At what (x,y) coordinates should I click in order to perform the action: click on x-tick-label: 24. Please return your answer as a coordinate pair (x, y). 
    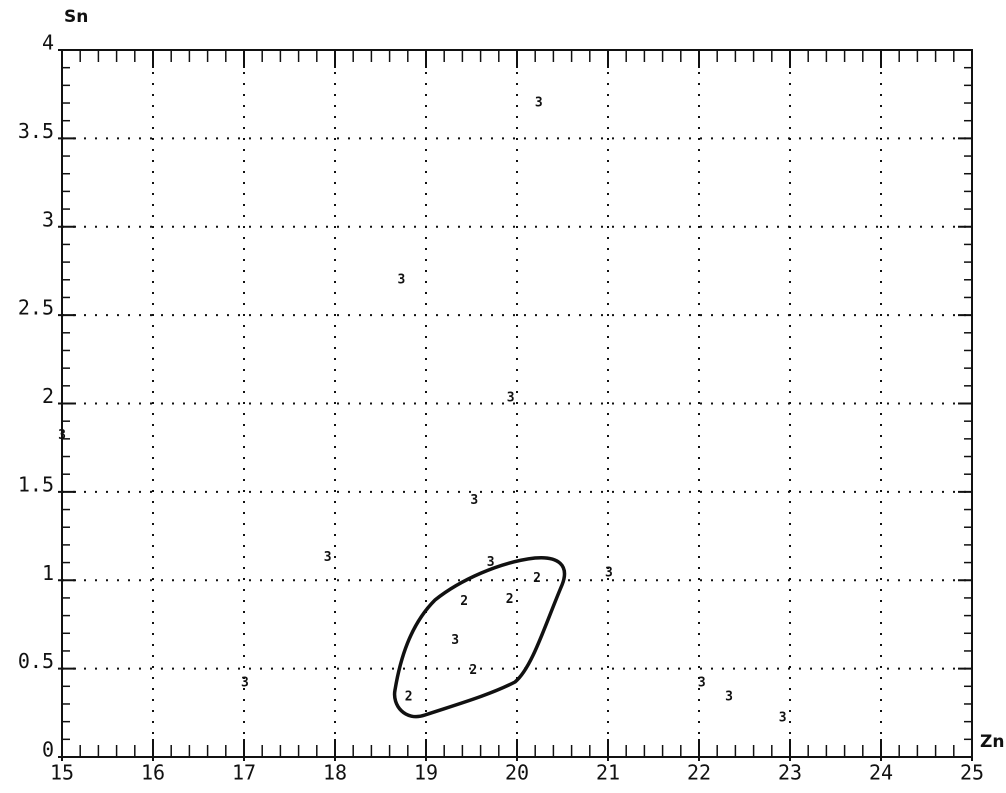
    Looking at the image, I should click on (881, 773).